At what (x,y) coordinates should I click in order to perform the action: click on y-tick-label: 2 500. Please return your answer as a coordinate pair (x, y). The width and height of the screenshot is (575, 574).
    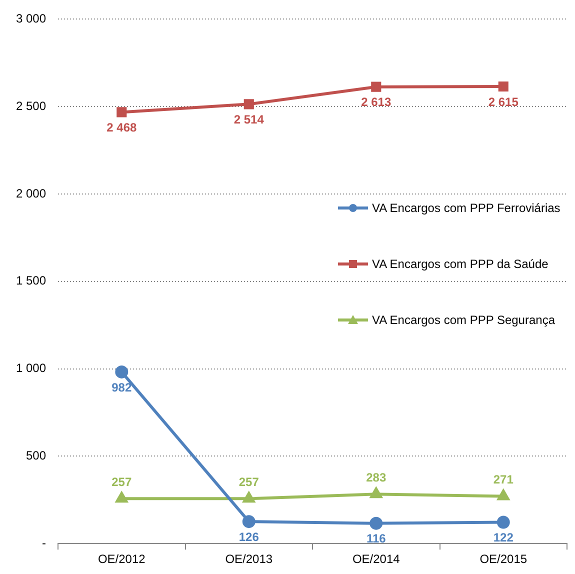
    Looking at the image, I should click on (31, 105).